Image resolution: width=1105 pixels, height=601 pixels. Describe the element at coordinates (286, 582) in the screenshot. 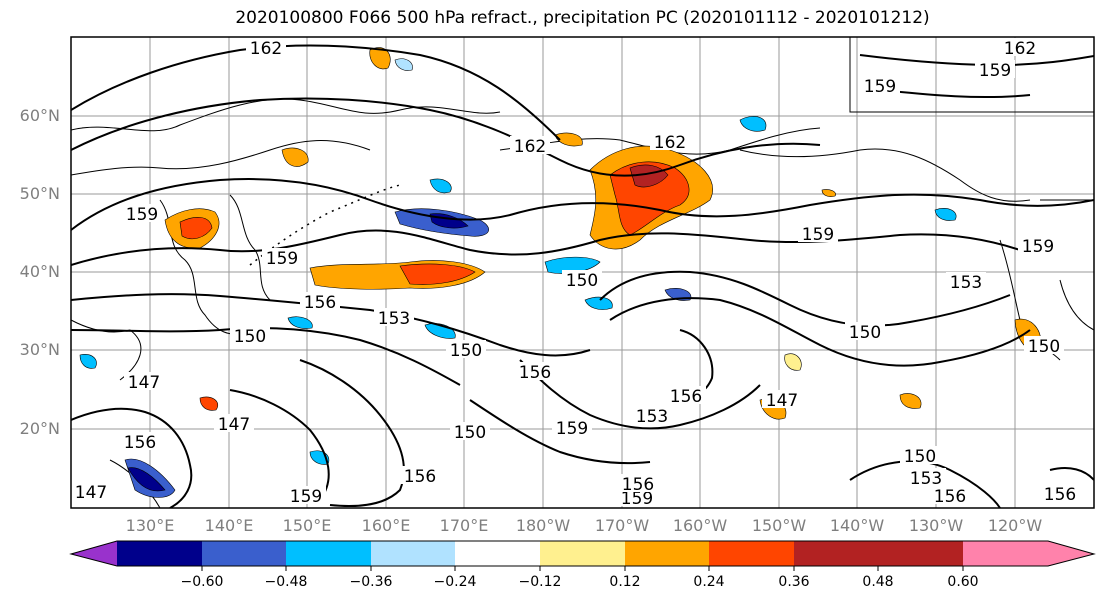

I see `colorbar-tick-label: −0.48` at that location.